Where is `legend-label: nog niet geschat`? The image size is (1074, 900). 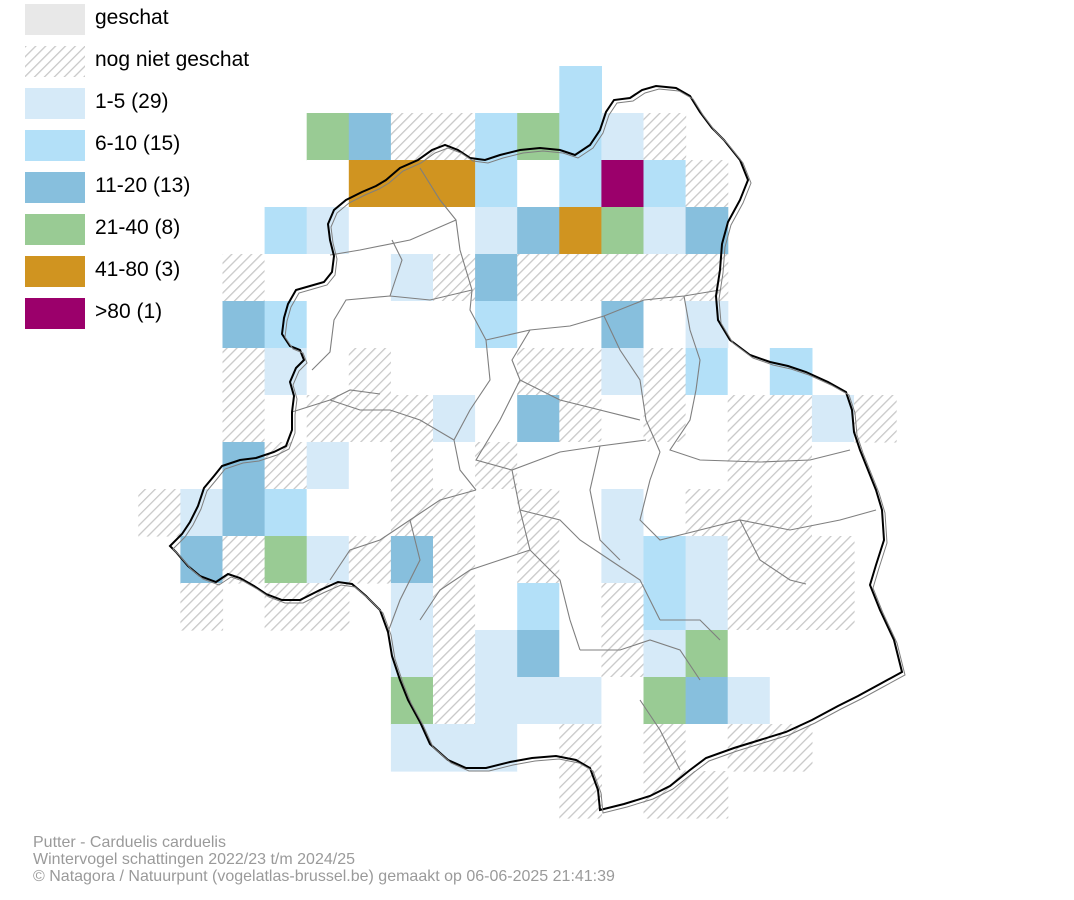
legend-label: nog niet geschat is located at coordinates (172, 59).